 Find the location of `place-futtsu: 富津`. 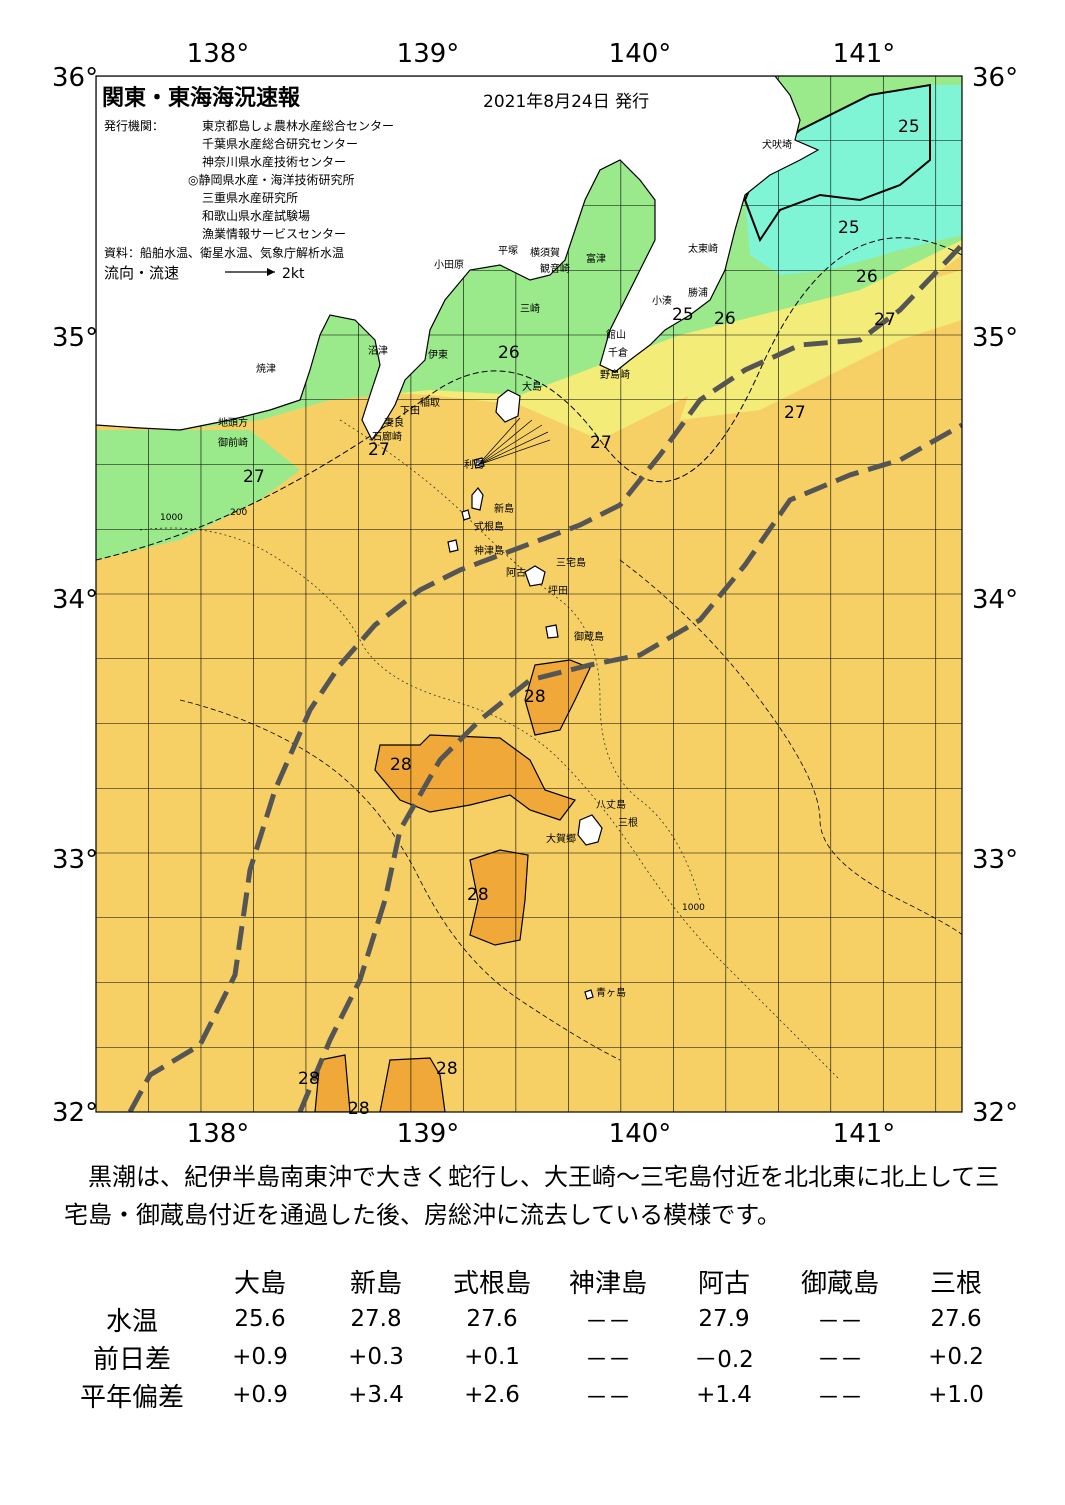

place-futtsu: 富津 is located at coordinates (596, 258).